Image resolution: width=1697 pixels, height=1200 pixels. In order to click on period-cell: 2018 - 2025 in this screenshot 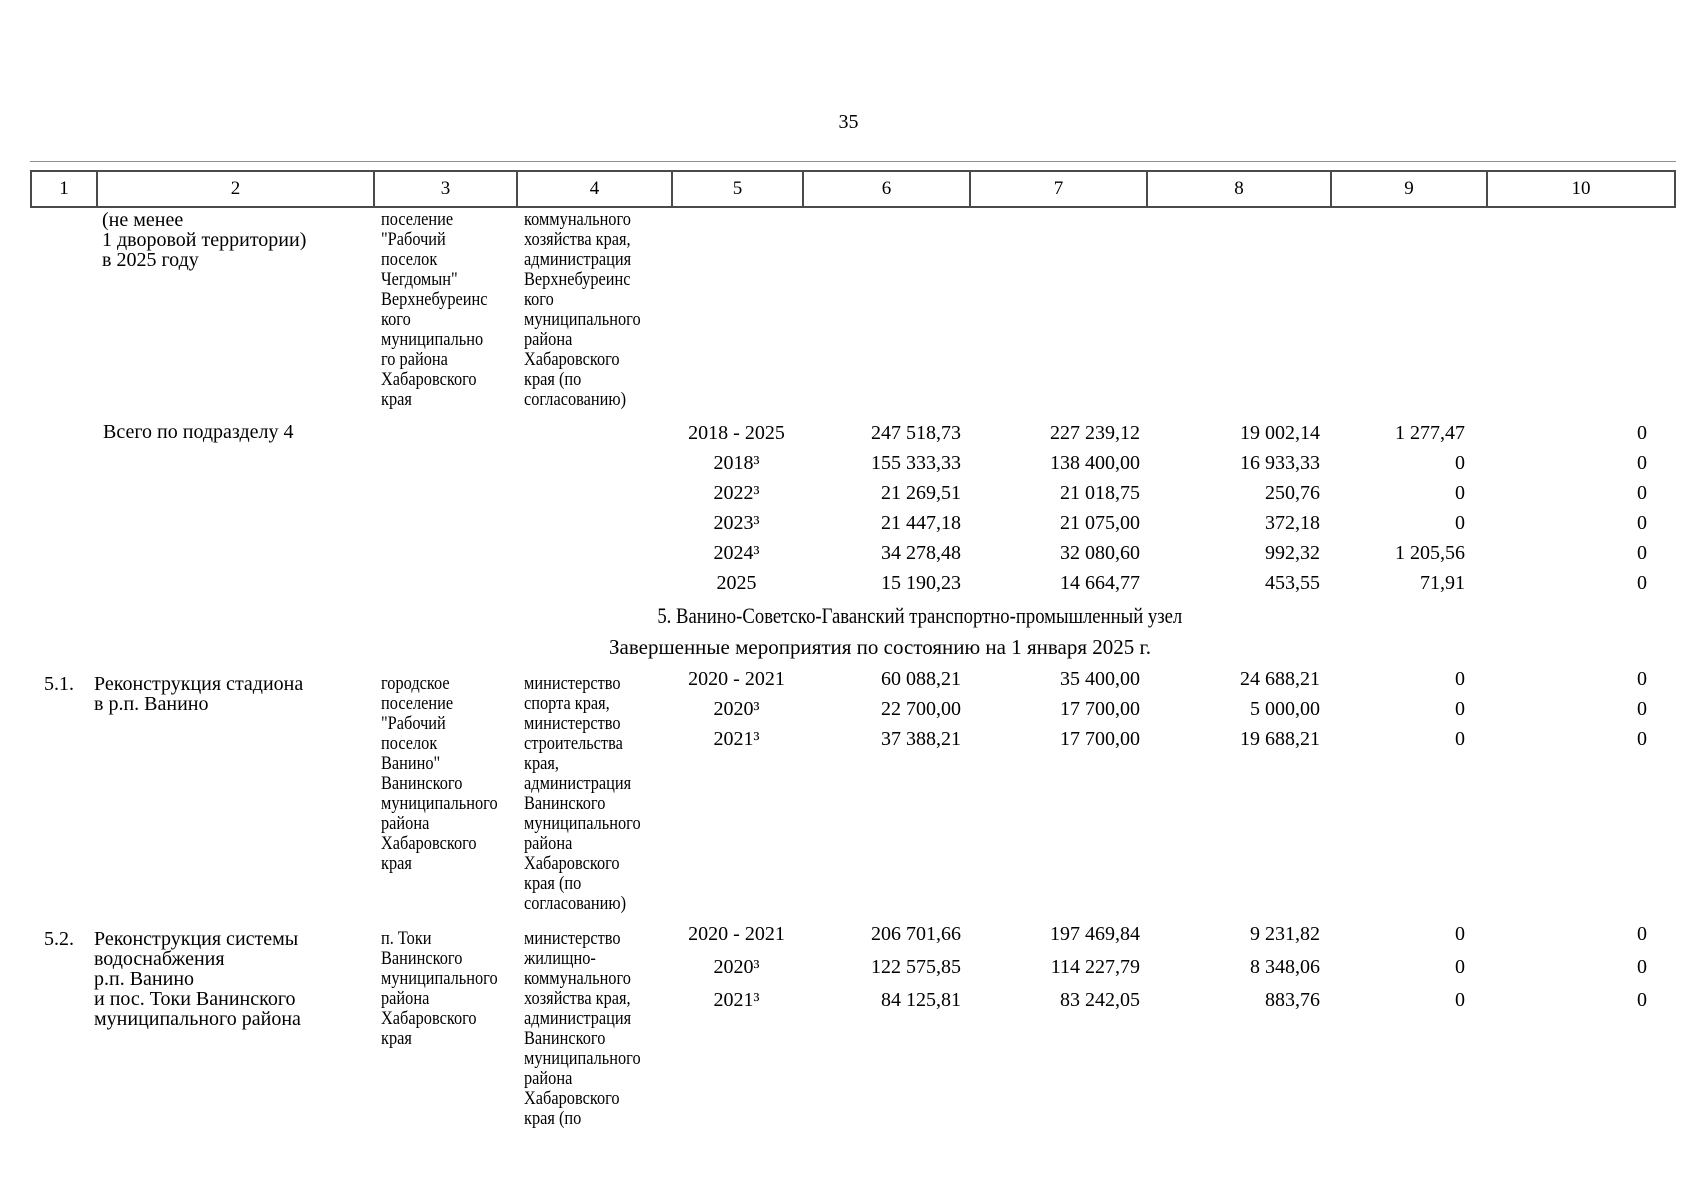, I will do `click(736, 433)`.